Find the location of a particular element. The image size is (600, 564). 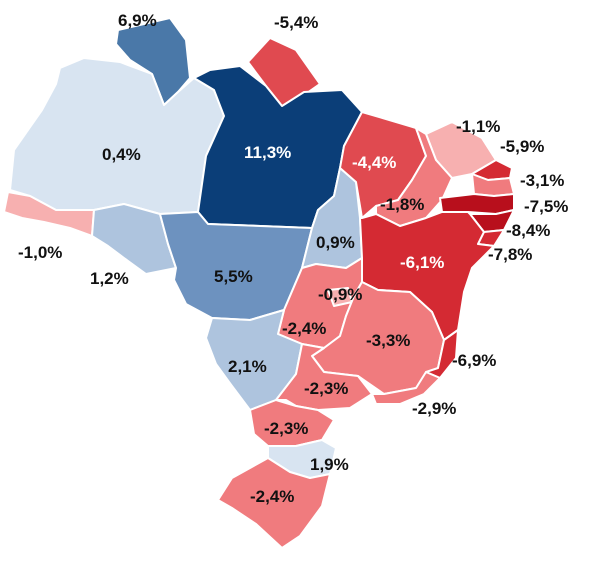

label-minas-gerais: -3,3% is located at coordinates (388, 340).